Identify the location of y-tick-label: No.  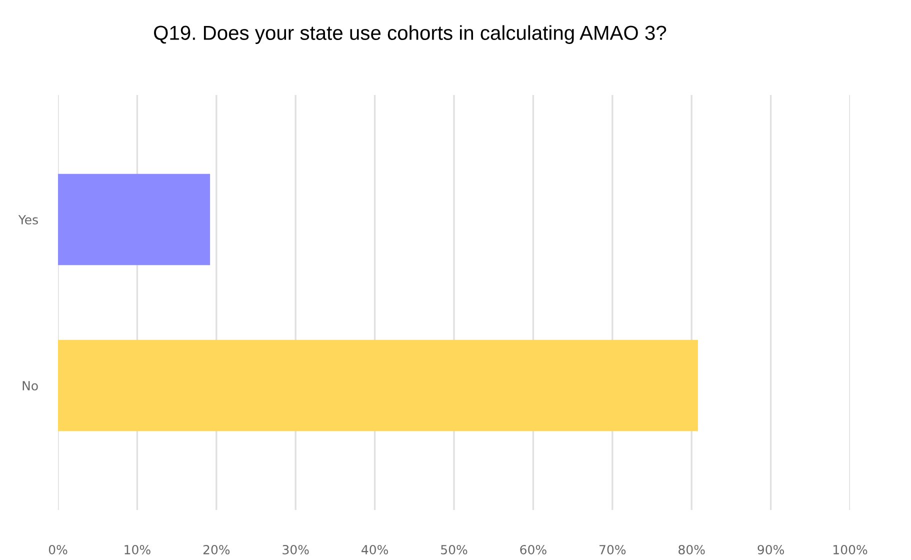
(30, 385).